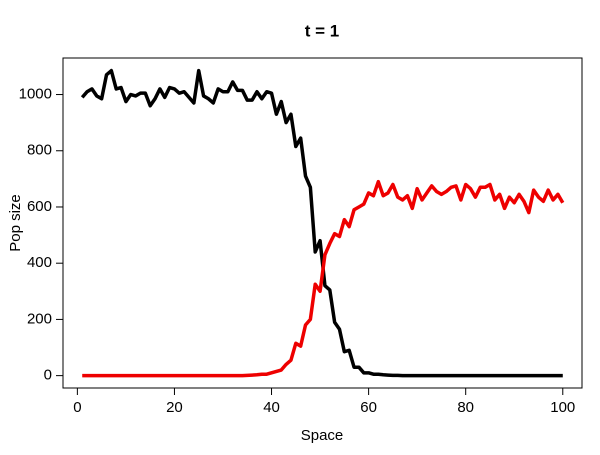 The height and width of the screenshot is (455, 600). I want to click on x-tick-label: 20, so click(174, 407).